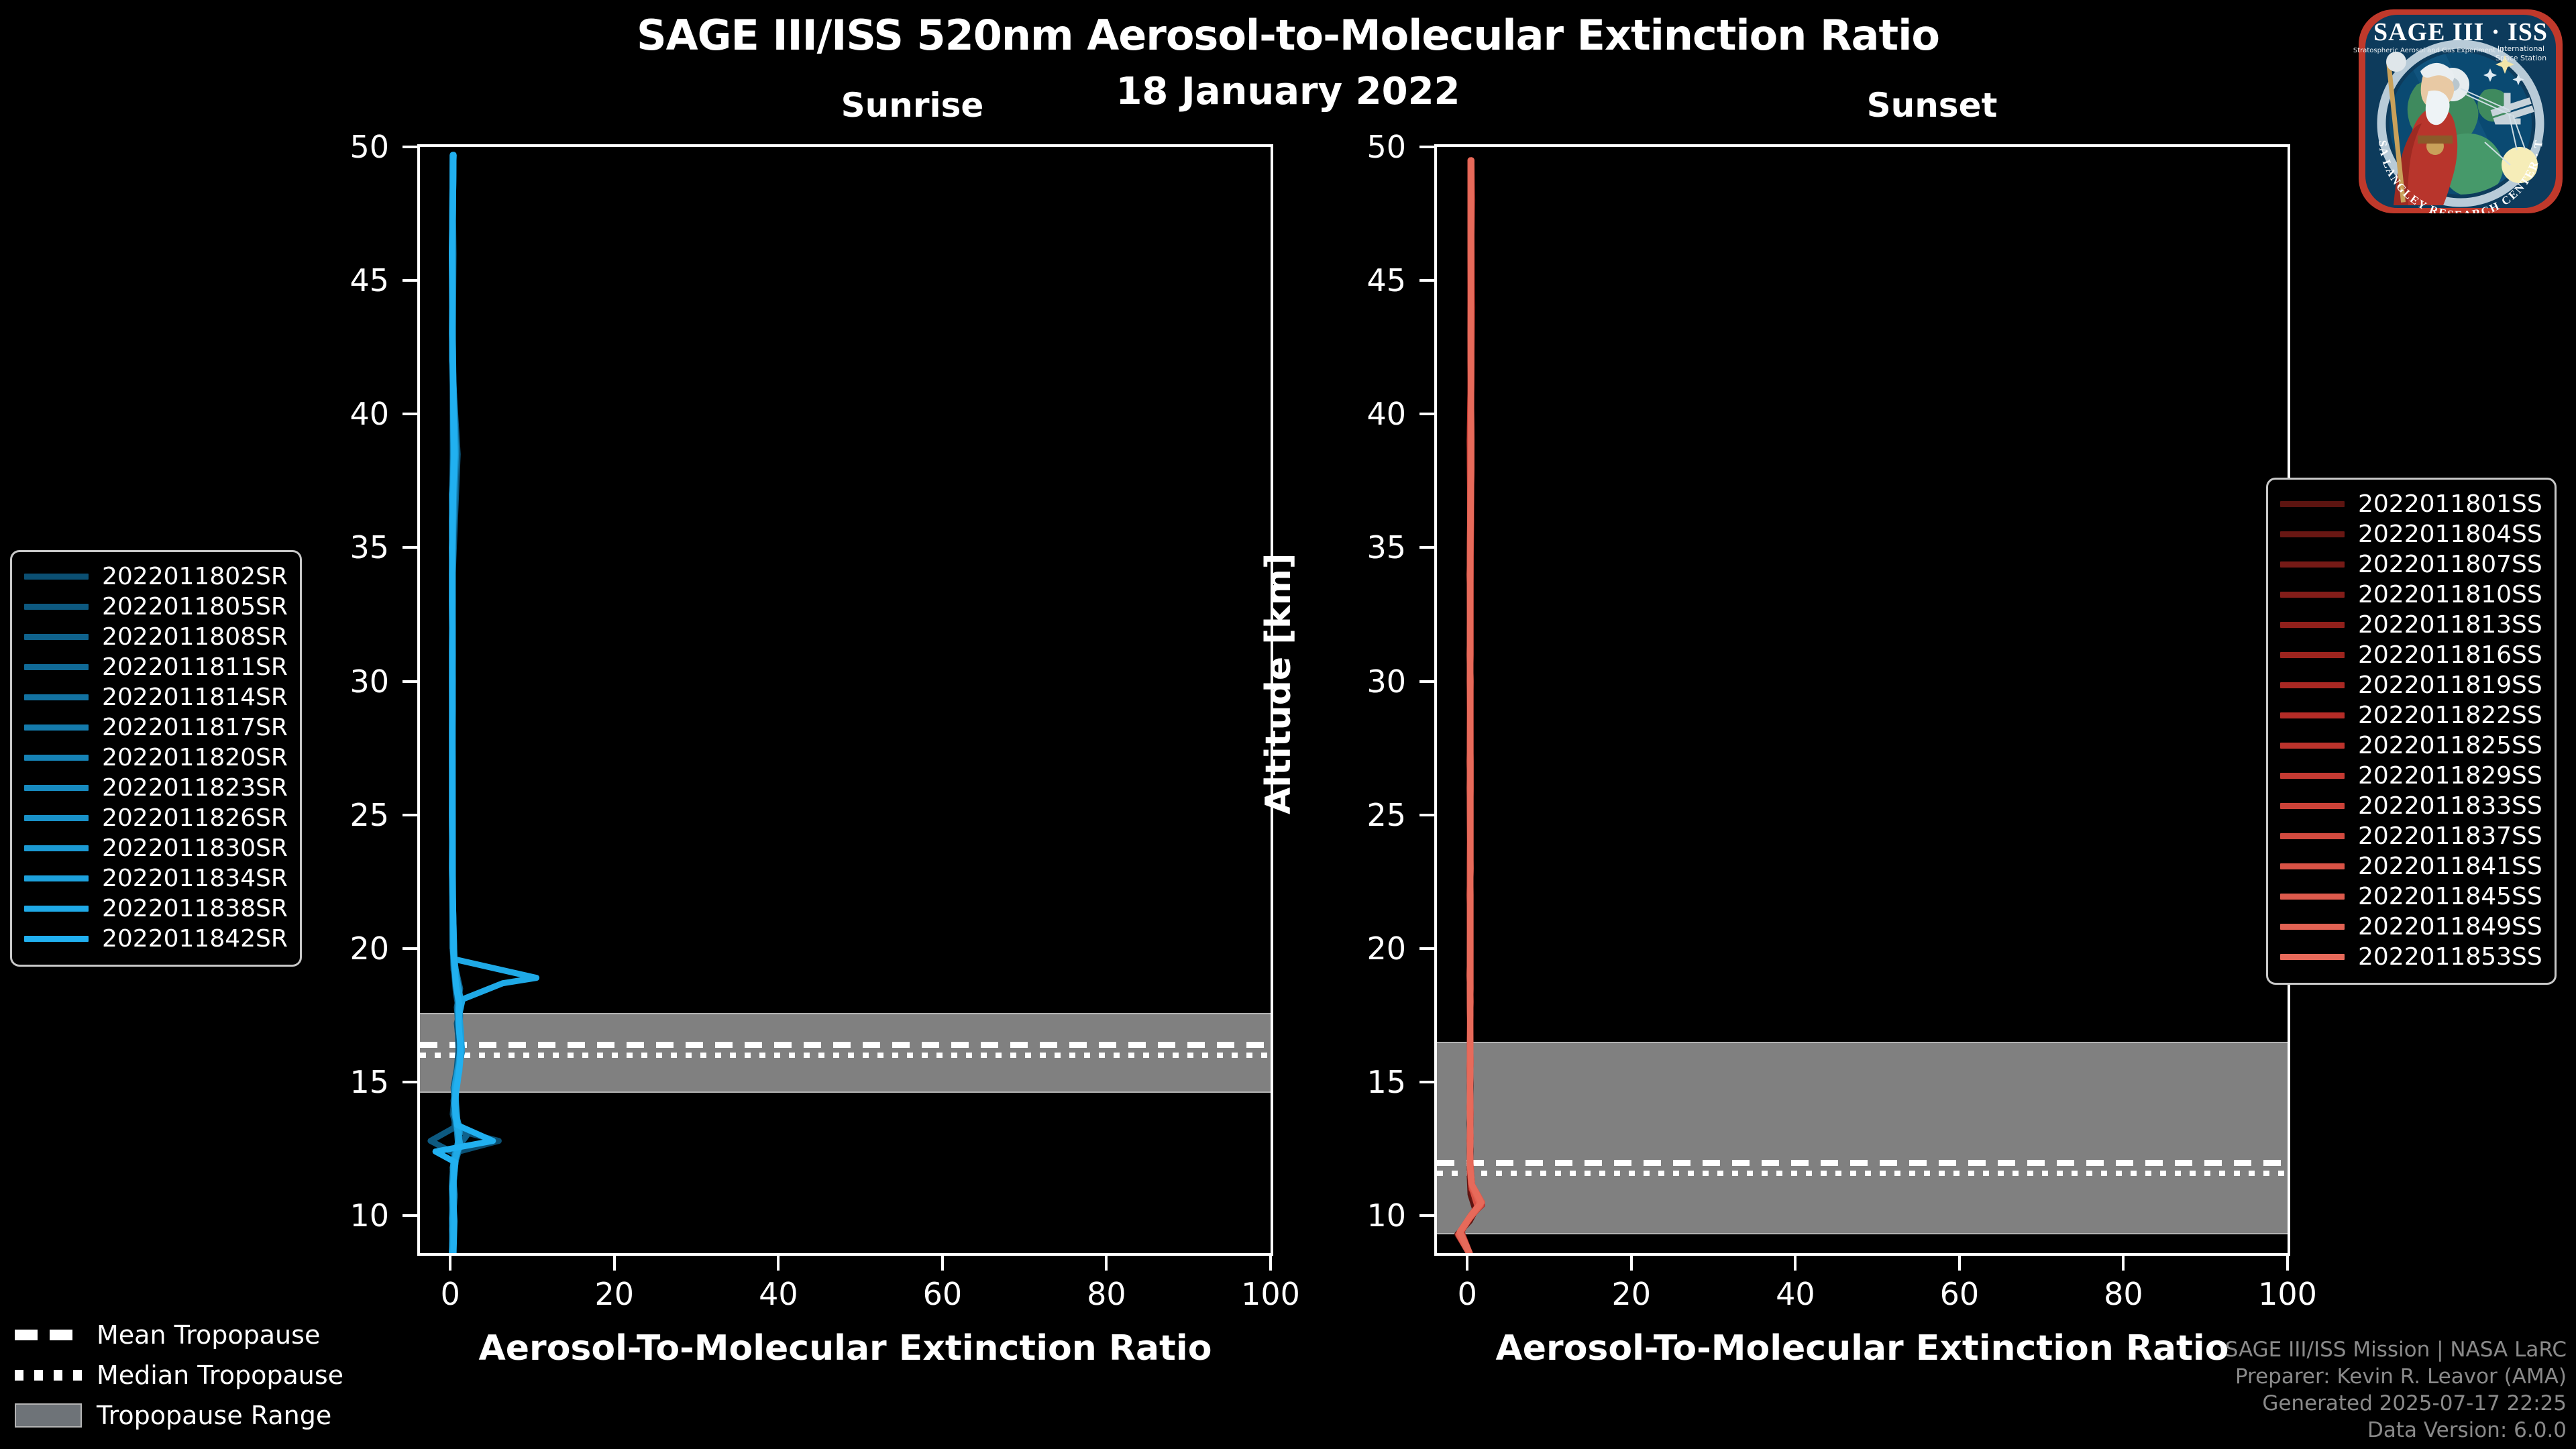 This screenshot has height=1449, width=2576. What do you see at coordinates (2460, 32) in the screenshot?
I see `patch-title: SAGE III · ISS` at bounding box center [2460, 32].